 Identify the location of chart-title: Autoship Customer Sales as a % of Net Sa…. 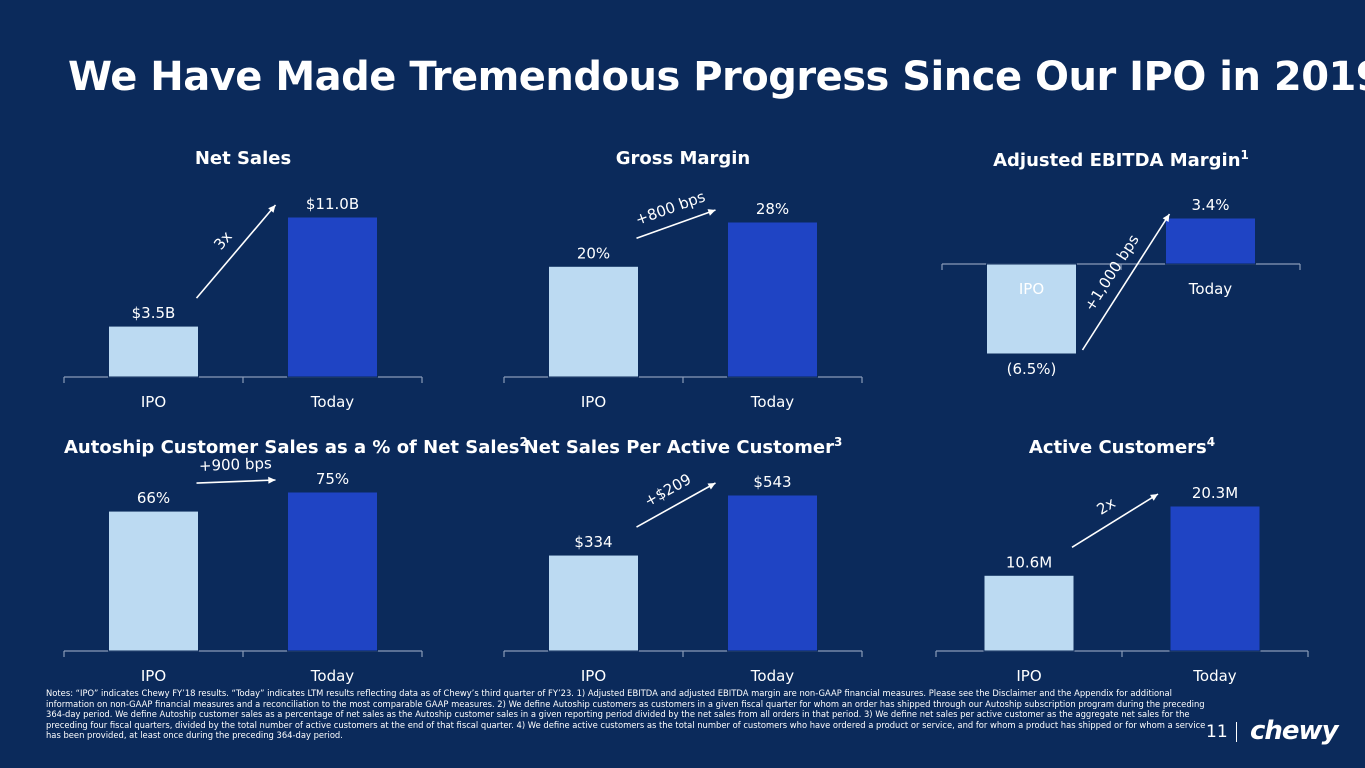
(296, 446).